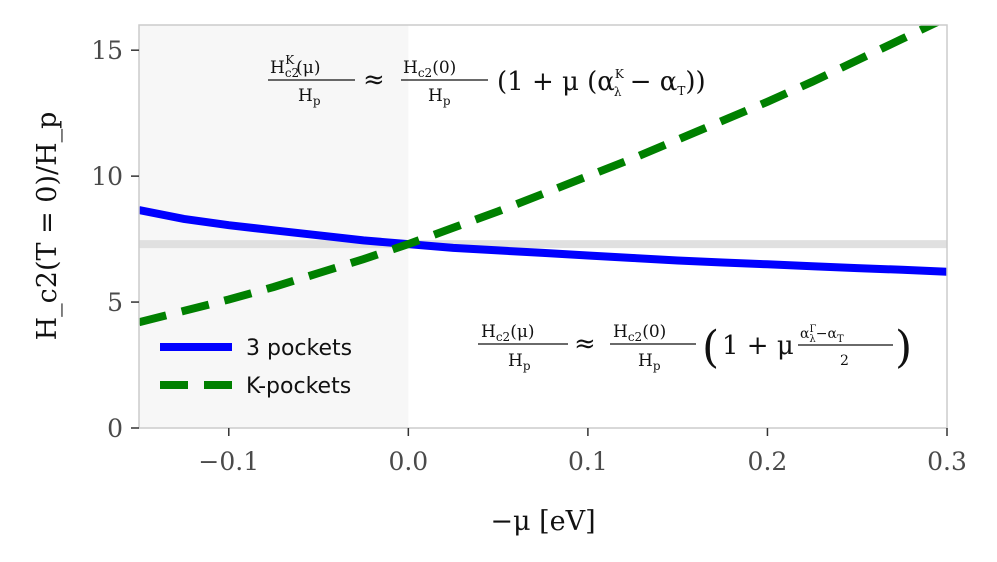 The height and width of the screenshot is (562, 997). I want to click on y-axis-label: H_c2(T = 0)/H_p, so click(47, 226).